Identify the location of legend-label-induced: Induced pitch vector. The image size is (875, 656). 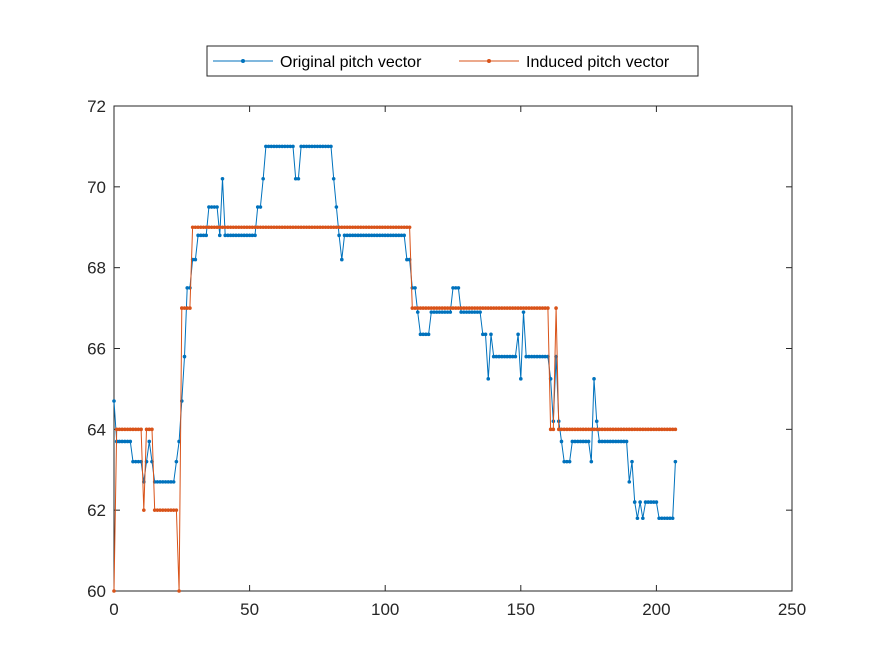
(598, 62).